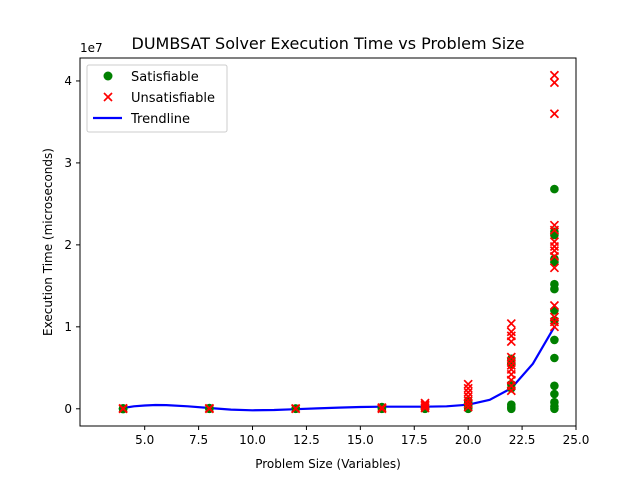 This screenshot has height=480, width=640. I want to click on x-tick-label: 25.0, so click(576, 440).